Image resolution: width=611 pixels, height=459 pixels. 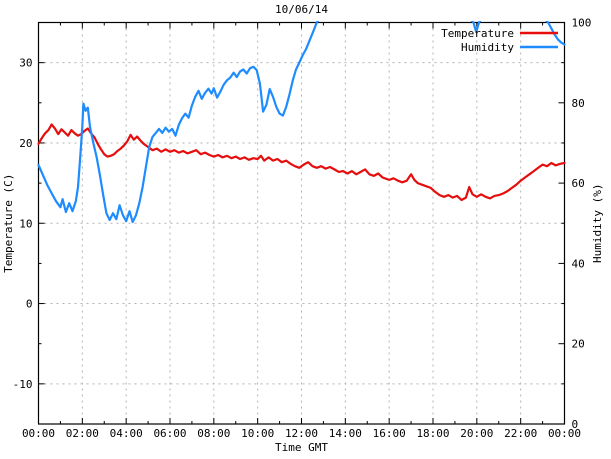 I want to click on left-tick-label: 10, so click(x=25, y=223).